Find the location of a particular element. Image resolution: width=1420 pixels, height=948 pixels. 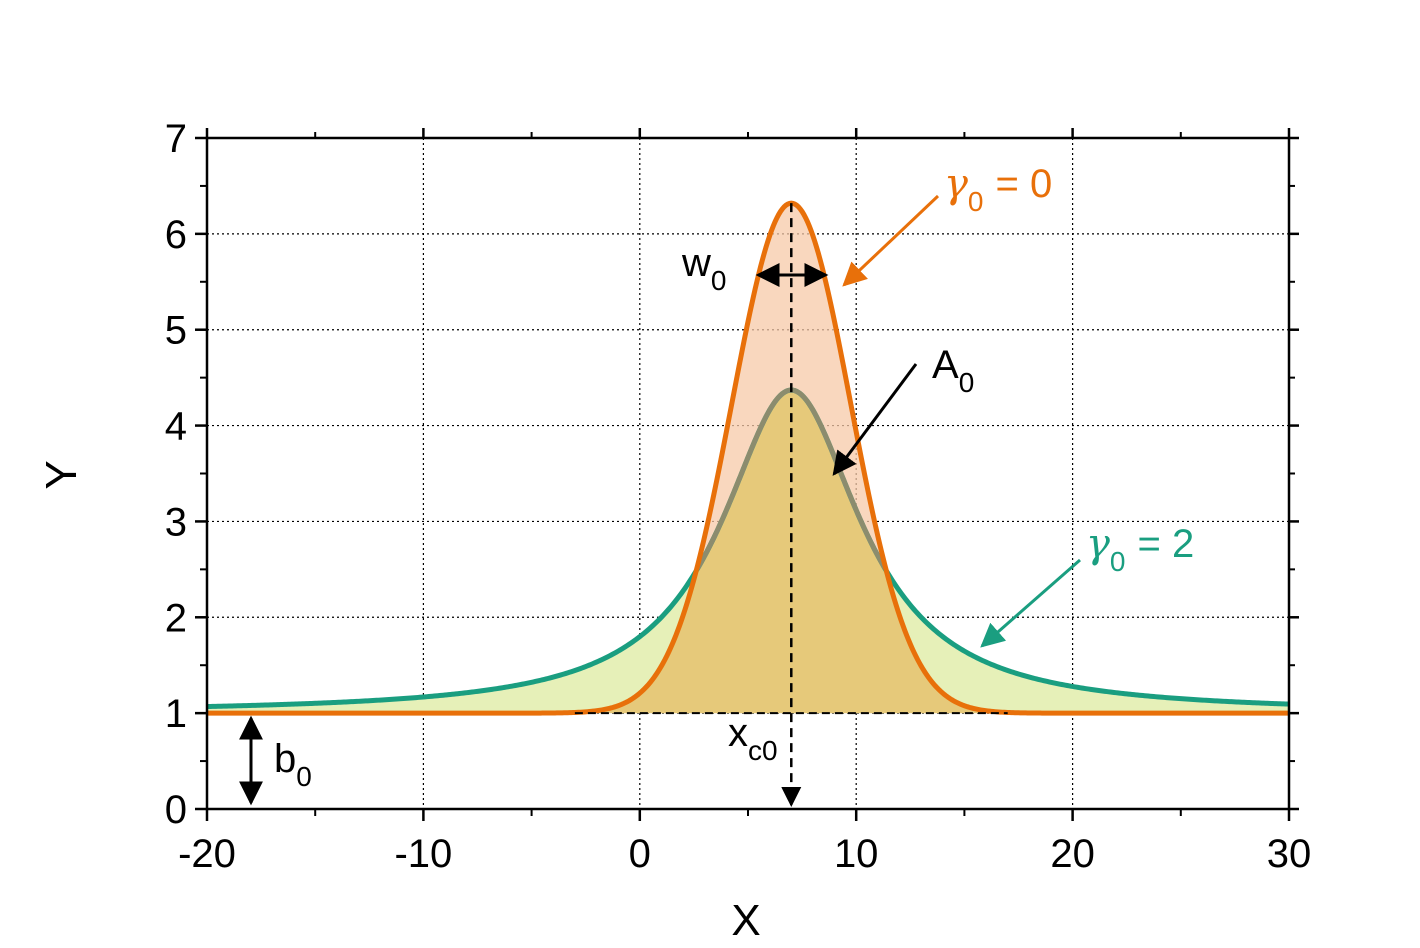

center-label: xc0 is located at coordinates (753, 738).